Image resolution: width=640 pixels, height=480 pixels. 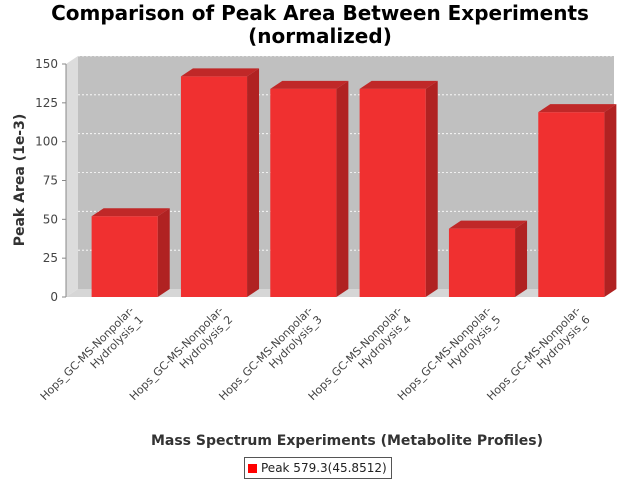 I want to click on legend-label: Peak 579.3(45.8512), so click(x=324, y=468).